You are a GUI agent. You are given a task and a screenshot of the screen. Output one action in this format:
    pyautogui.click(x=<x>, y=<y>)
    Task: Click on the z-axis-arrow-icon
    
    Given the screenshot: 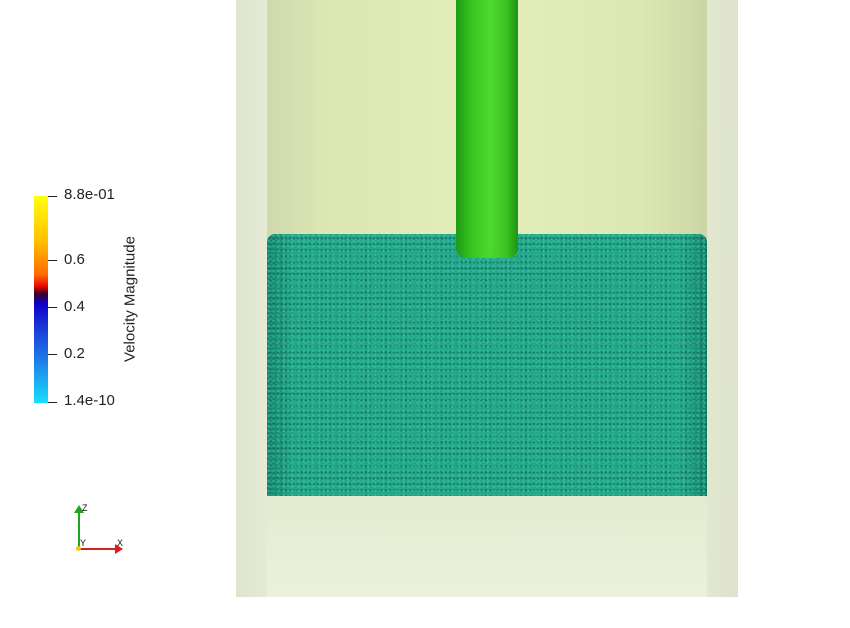 What is the action you would take?
    pyautogui.click(x=79, y=509)
    